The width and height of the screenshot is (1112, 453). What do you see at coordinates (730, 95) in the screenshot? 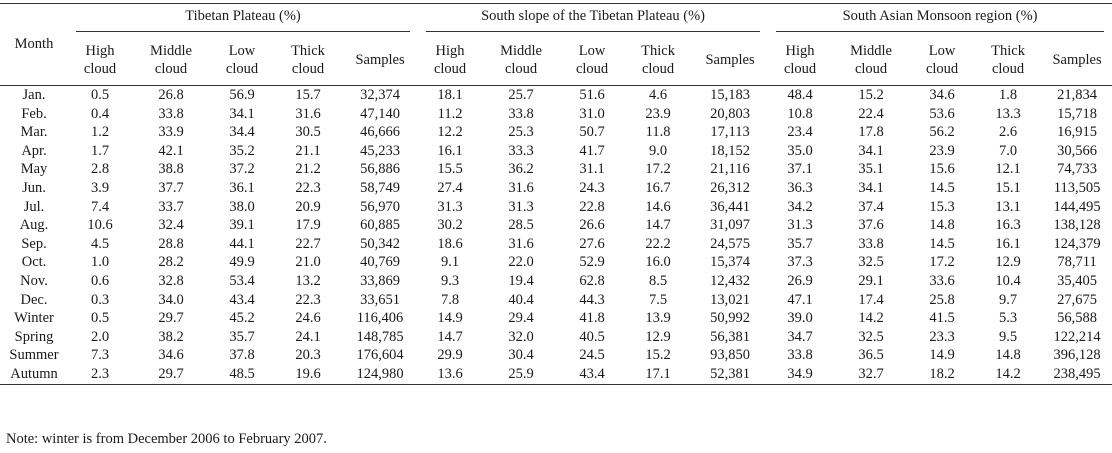
I see `value-cell: 15,183` at bounding box center [730, 95].